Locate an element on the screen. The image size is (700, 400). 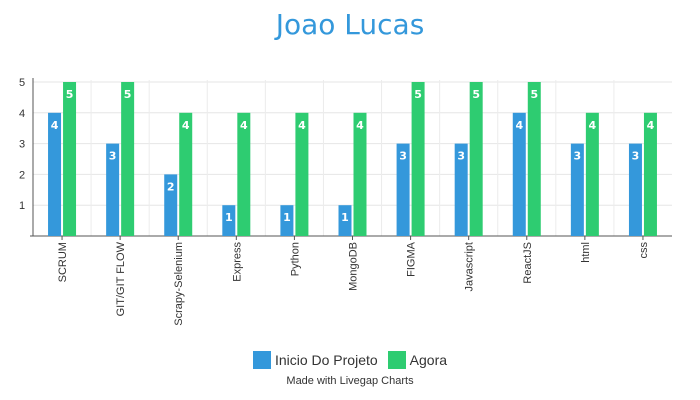
legend-item-inicio: Inicio Do Projeto is located at coordinates (315, 360).